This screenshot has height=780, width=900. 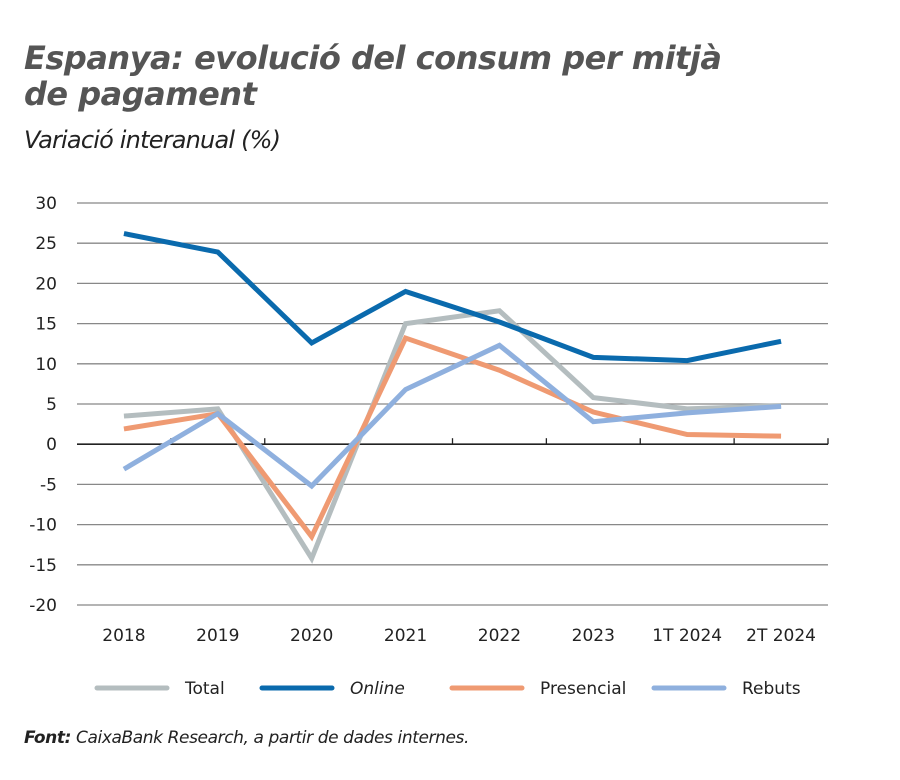 I want to click on legend-label-online: Online, so click(x=377, y=689).